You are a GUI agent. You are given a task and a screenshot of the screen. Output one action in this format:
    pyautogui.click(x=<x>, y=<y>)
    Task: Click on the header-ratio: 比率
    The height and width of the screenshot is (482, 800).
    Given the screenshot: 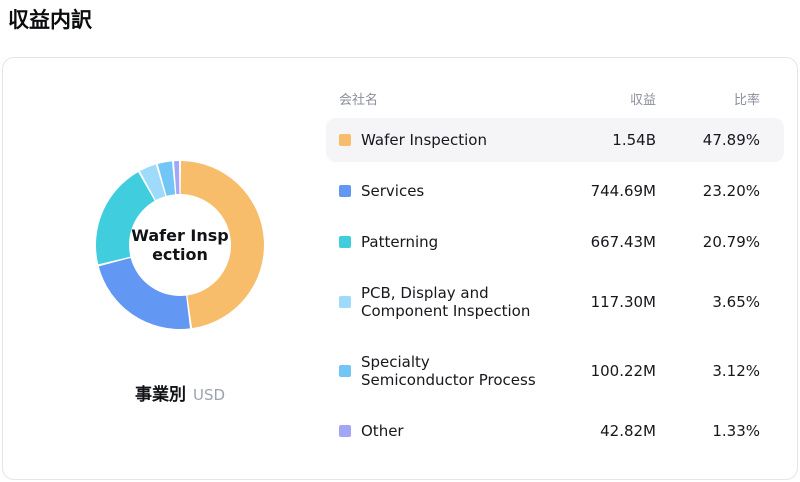 What is the action you would take?
    pyautogui.click(x=746, y=100)
    